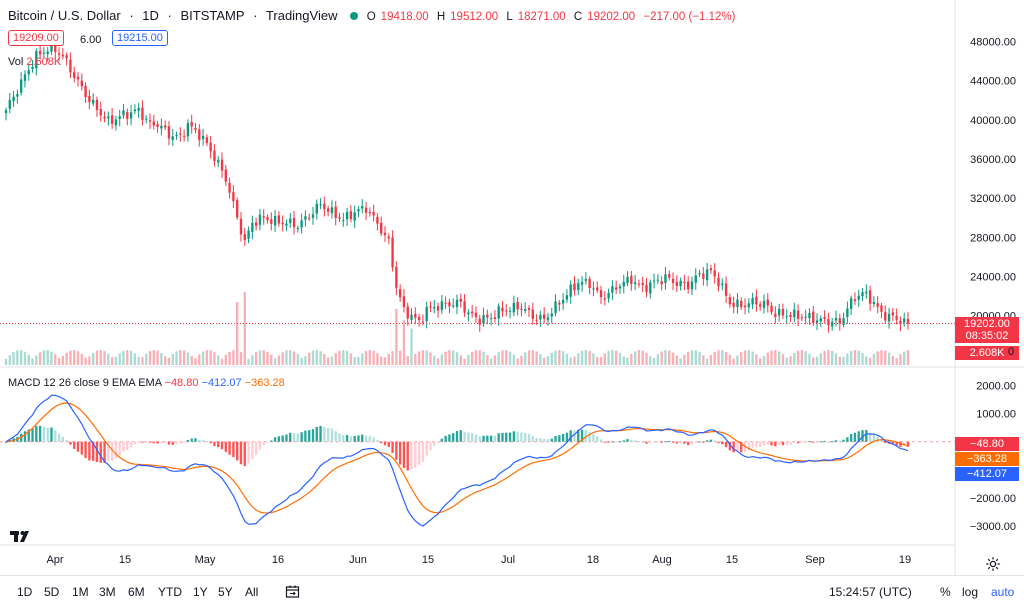  Describe the element at coordinates (945, 592) in the screenshot. I see `percent-toggle: %` at that location.